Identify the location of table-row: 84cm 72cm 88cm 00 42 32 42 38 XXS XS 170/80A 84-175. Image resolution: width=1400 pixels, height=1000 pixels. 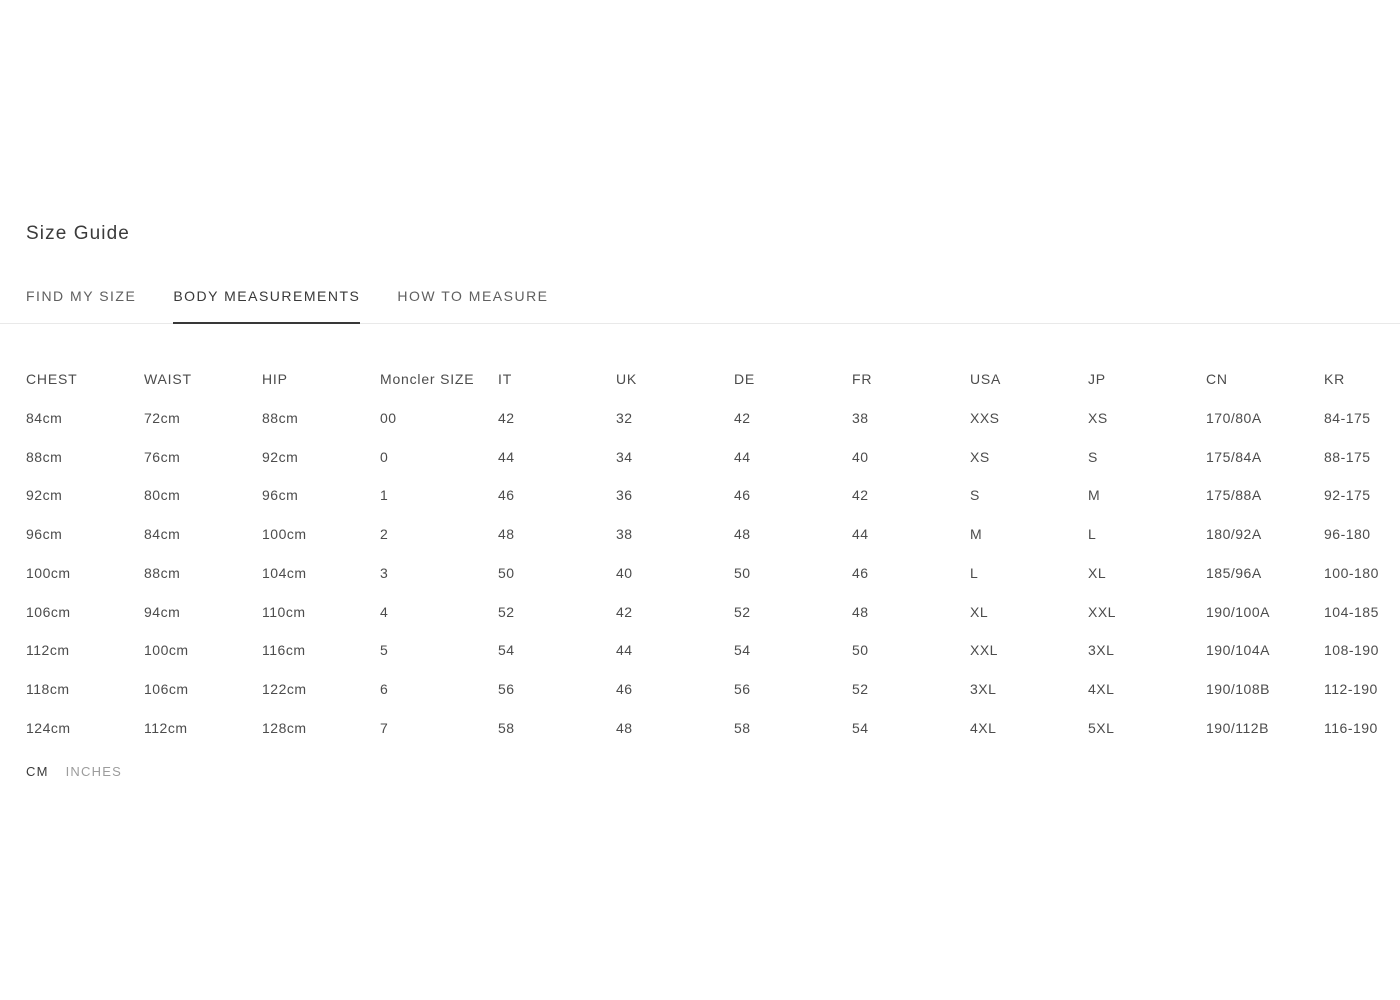
(713, 418).